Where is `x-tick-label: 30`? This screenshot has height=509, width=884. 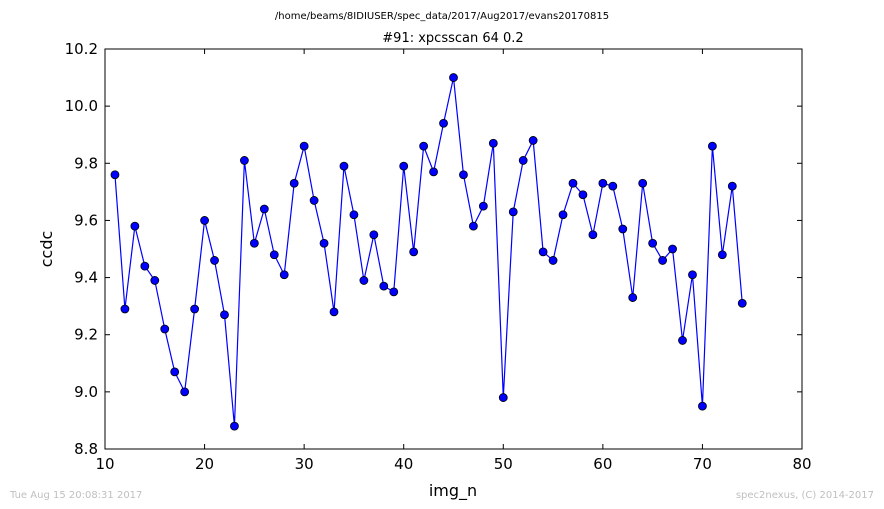
x-tick-label: 30 is located at coordinates (304, 464).